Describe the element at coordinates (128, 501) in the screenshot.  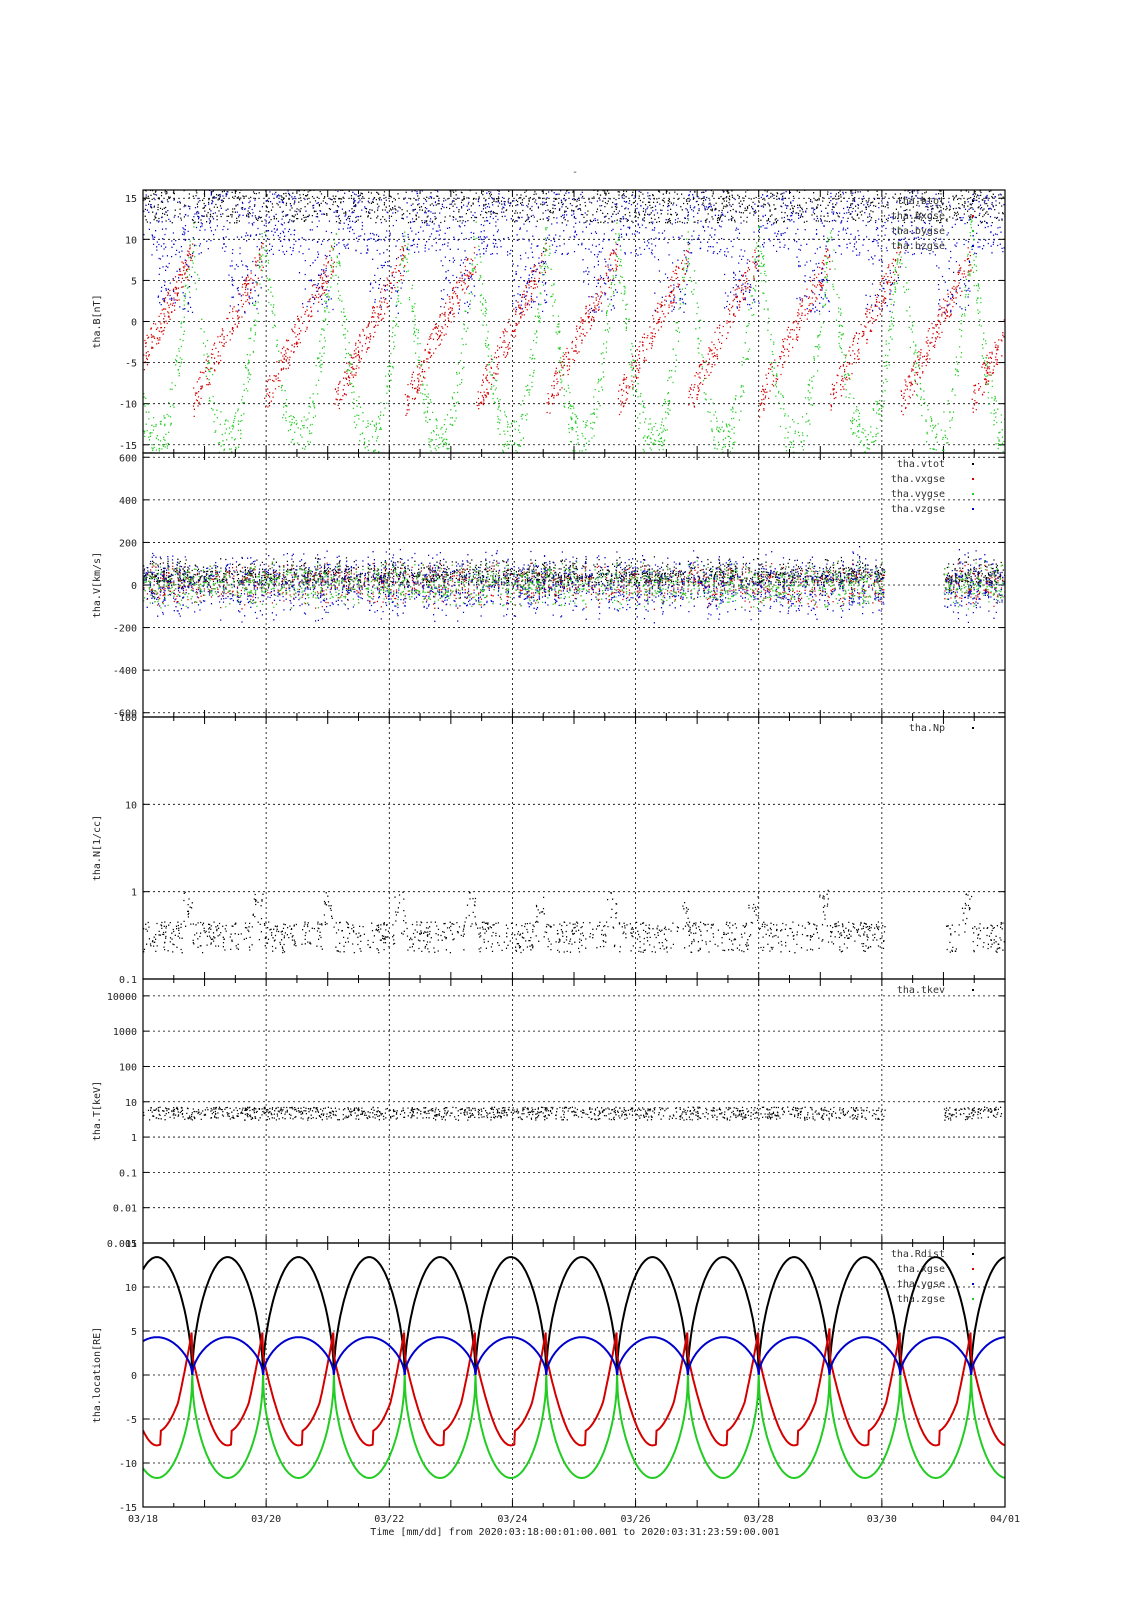
I see `y-tick-label: 400` at that location.